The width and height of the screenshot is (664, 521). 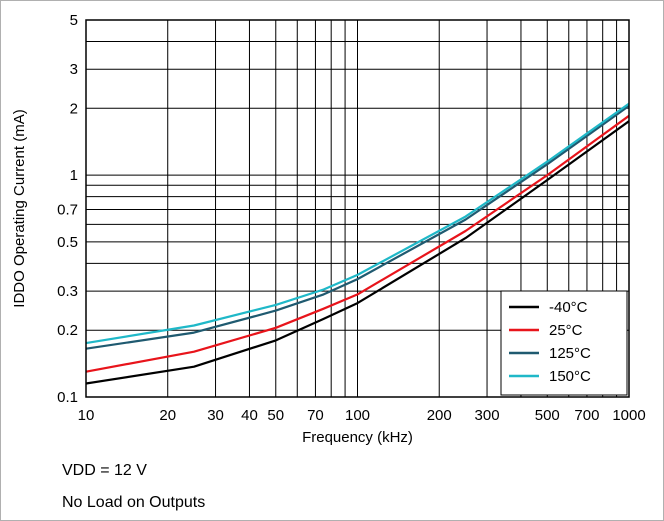 I want to click on y-tick-label: 0.1, so click(x=67, y=397).